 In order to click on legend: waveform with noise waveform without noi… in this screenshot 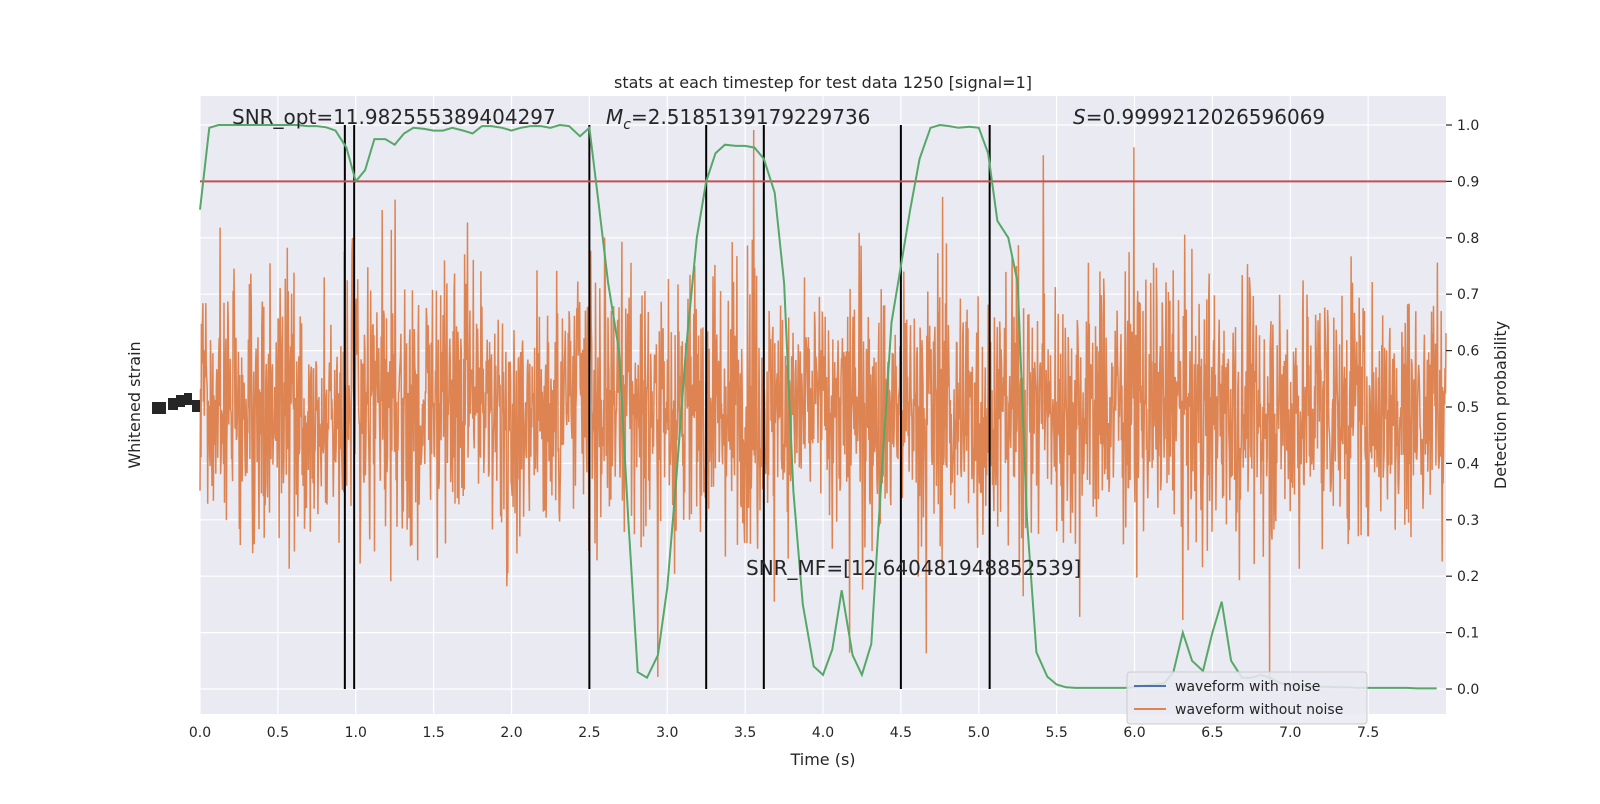, I will do `click(1247, 698)`.